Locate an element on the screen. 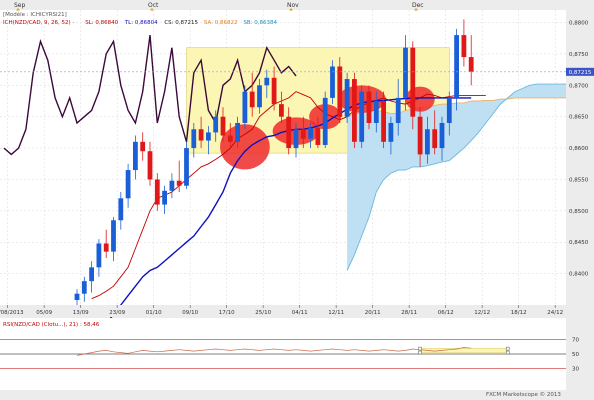 This screenshot has width=594, height=400. month-label-sep: Sep is located at coordinates (20, 5).